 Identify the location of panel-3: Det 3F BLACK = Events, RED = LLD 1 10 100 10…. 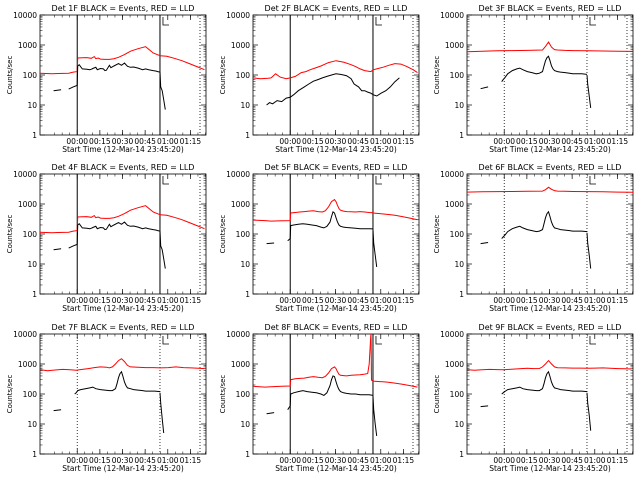
(533, 79).